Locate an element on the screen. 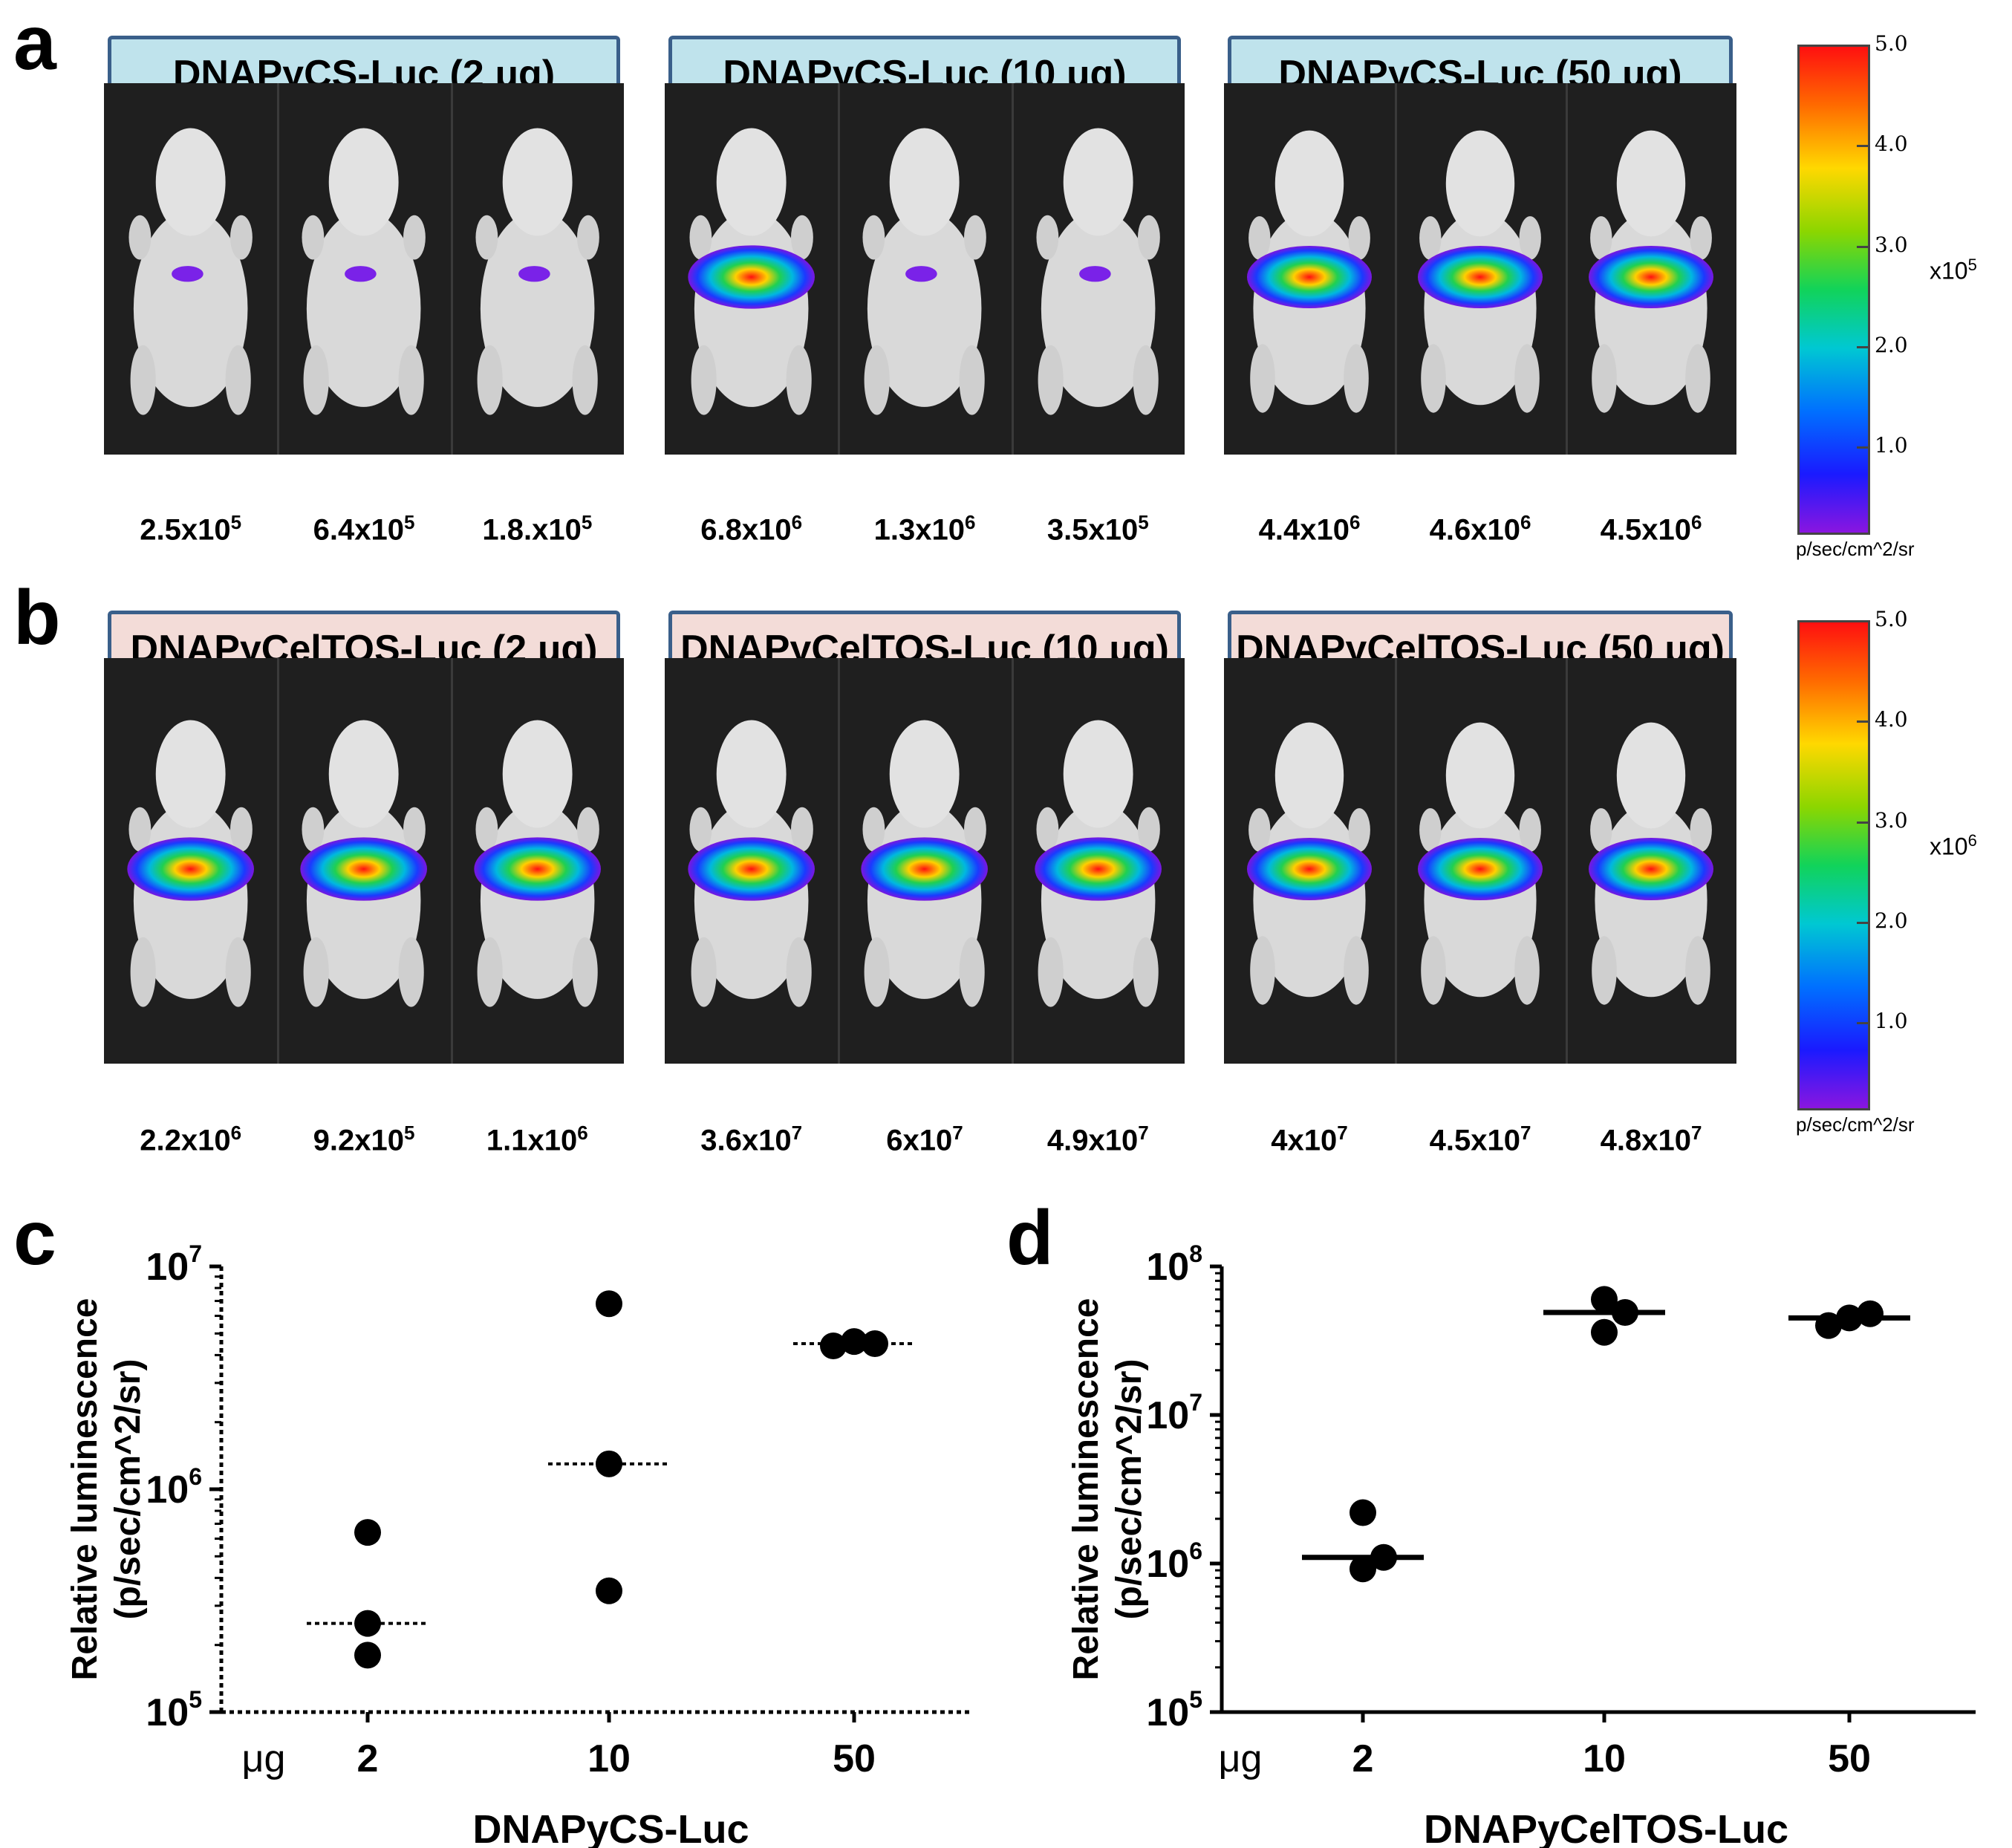 Image resolution: width=2012 pixels, height=1848 pixels. luminescence-value: 2.2x10⁶ is located at coordinates (191, 1139).